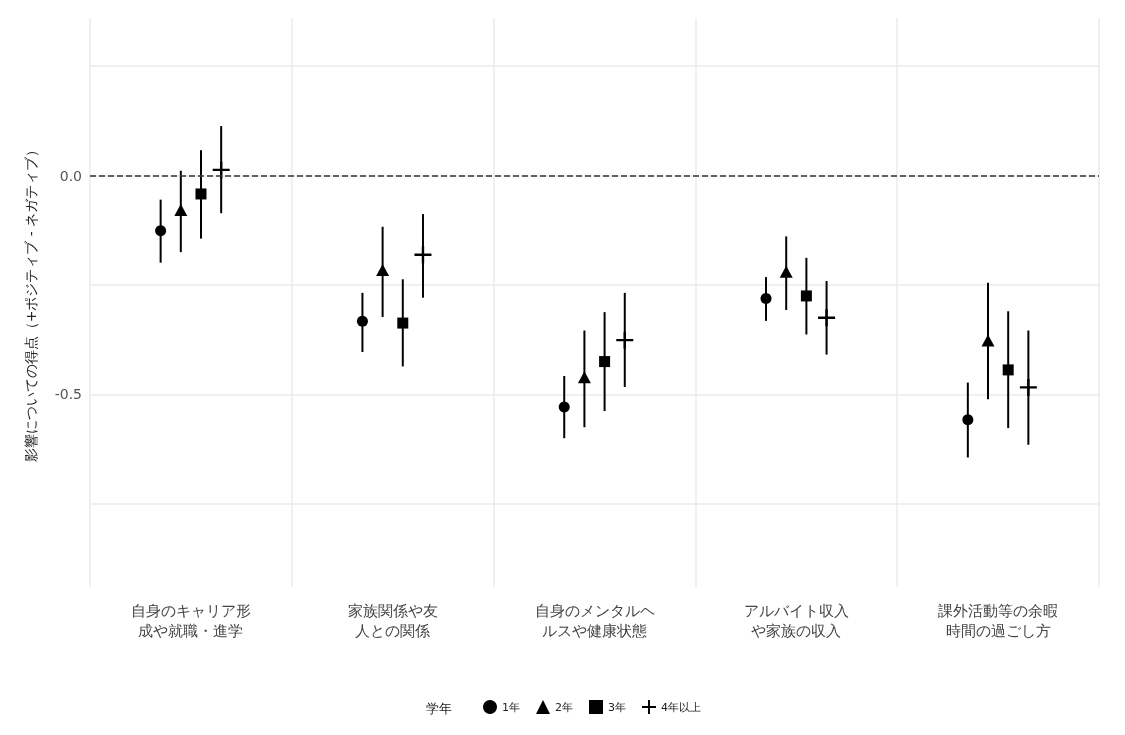 This screenshot has width=1125, height=735. Describe the element at coordinates (70, 175) in the screenshot. I see `y-tick-label: 0.0` at that location.